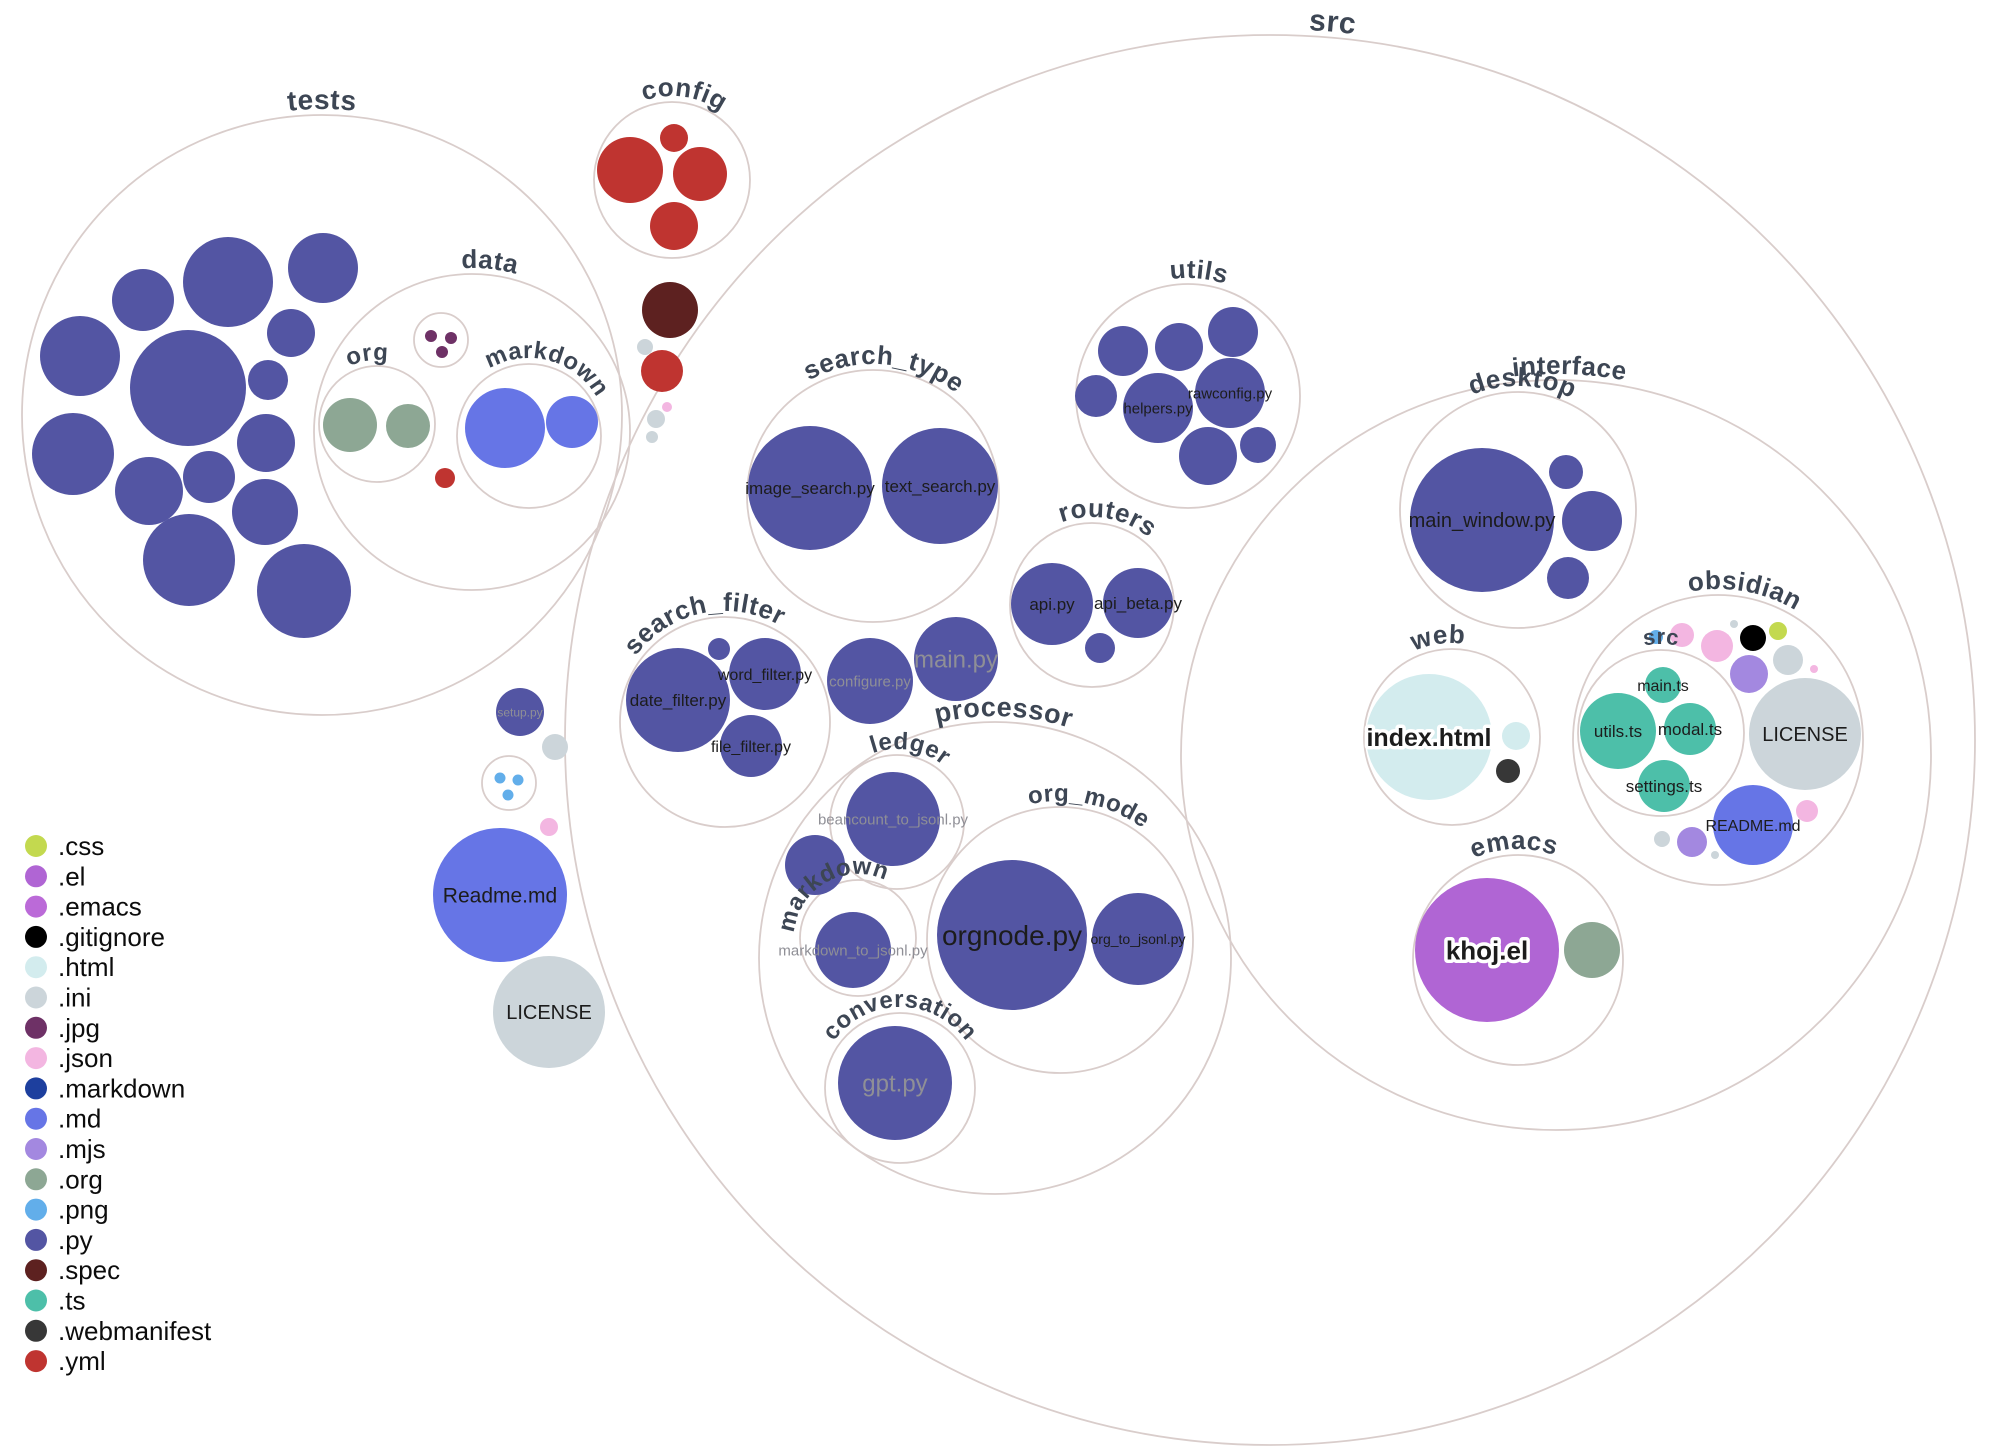 Image resolution: width=1995 pixels, height=1451 pixels. Describe the element at coordinates (80, 1179) in the screenshot. I see `legend-label: .org` at that location.